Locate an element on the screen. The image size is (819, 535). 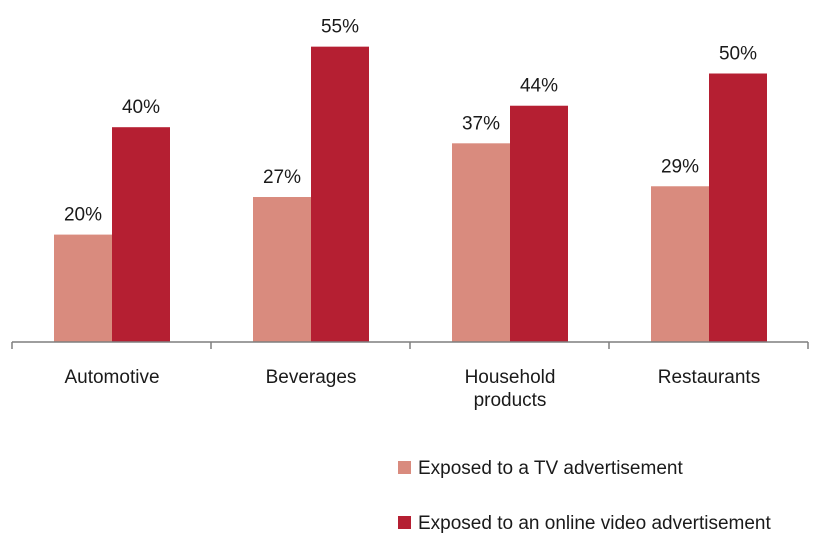
category-label-line: Restaurants is located at coordinates (709, 377).